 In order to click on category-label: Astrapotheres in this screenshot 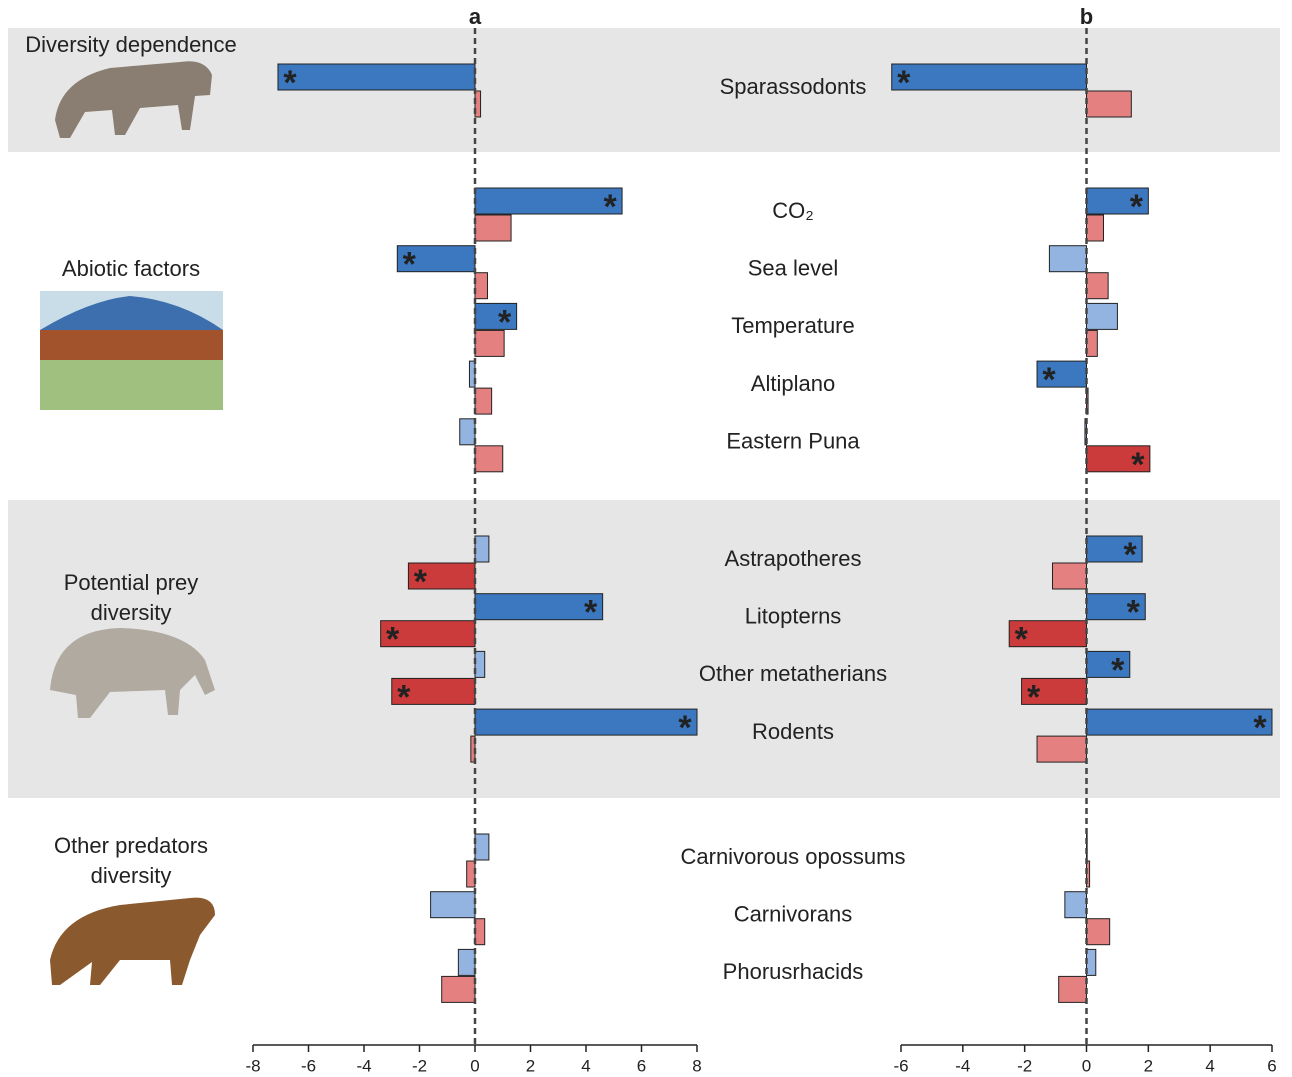, I will do `click(793, 558)`.